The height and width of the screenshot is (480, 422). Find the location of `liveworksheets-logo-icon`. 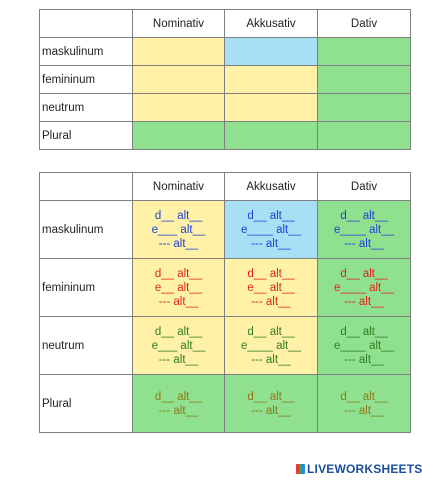

liveworksheets-logo-icon is located at coordinates (300, 469).